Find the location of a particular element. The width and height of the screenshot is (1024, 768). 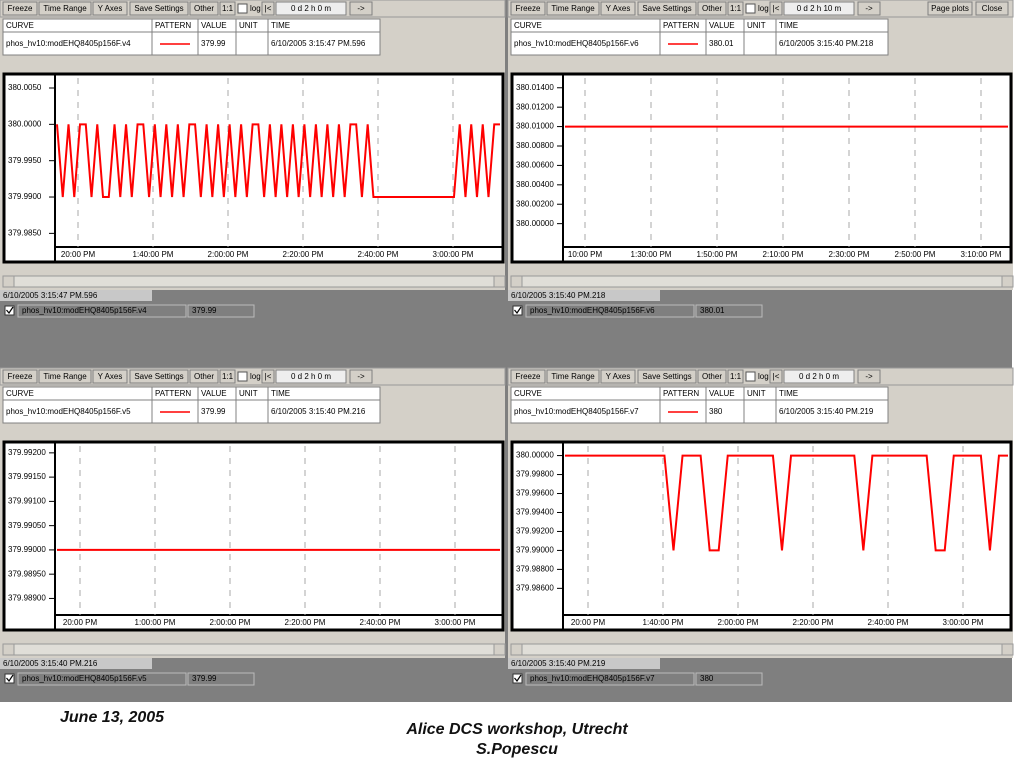

x-tick-label: 1:40:00 PM is located at coordinates (153, 254).